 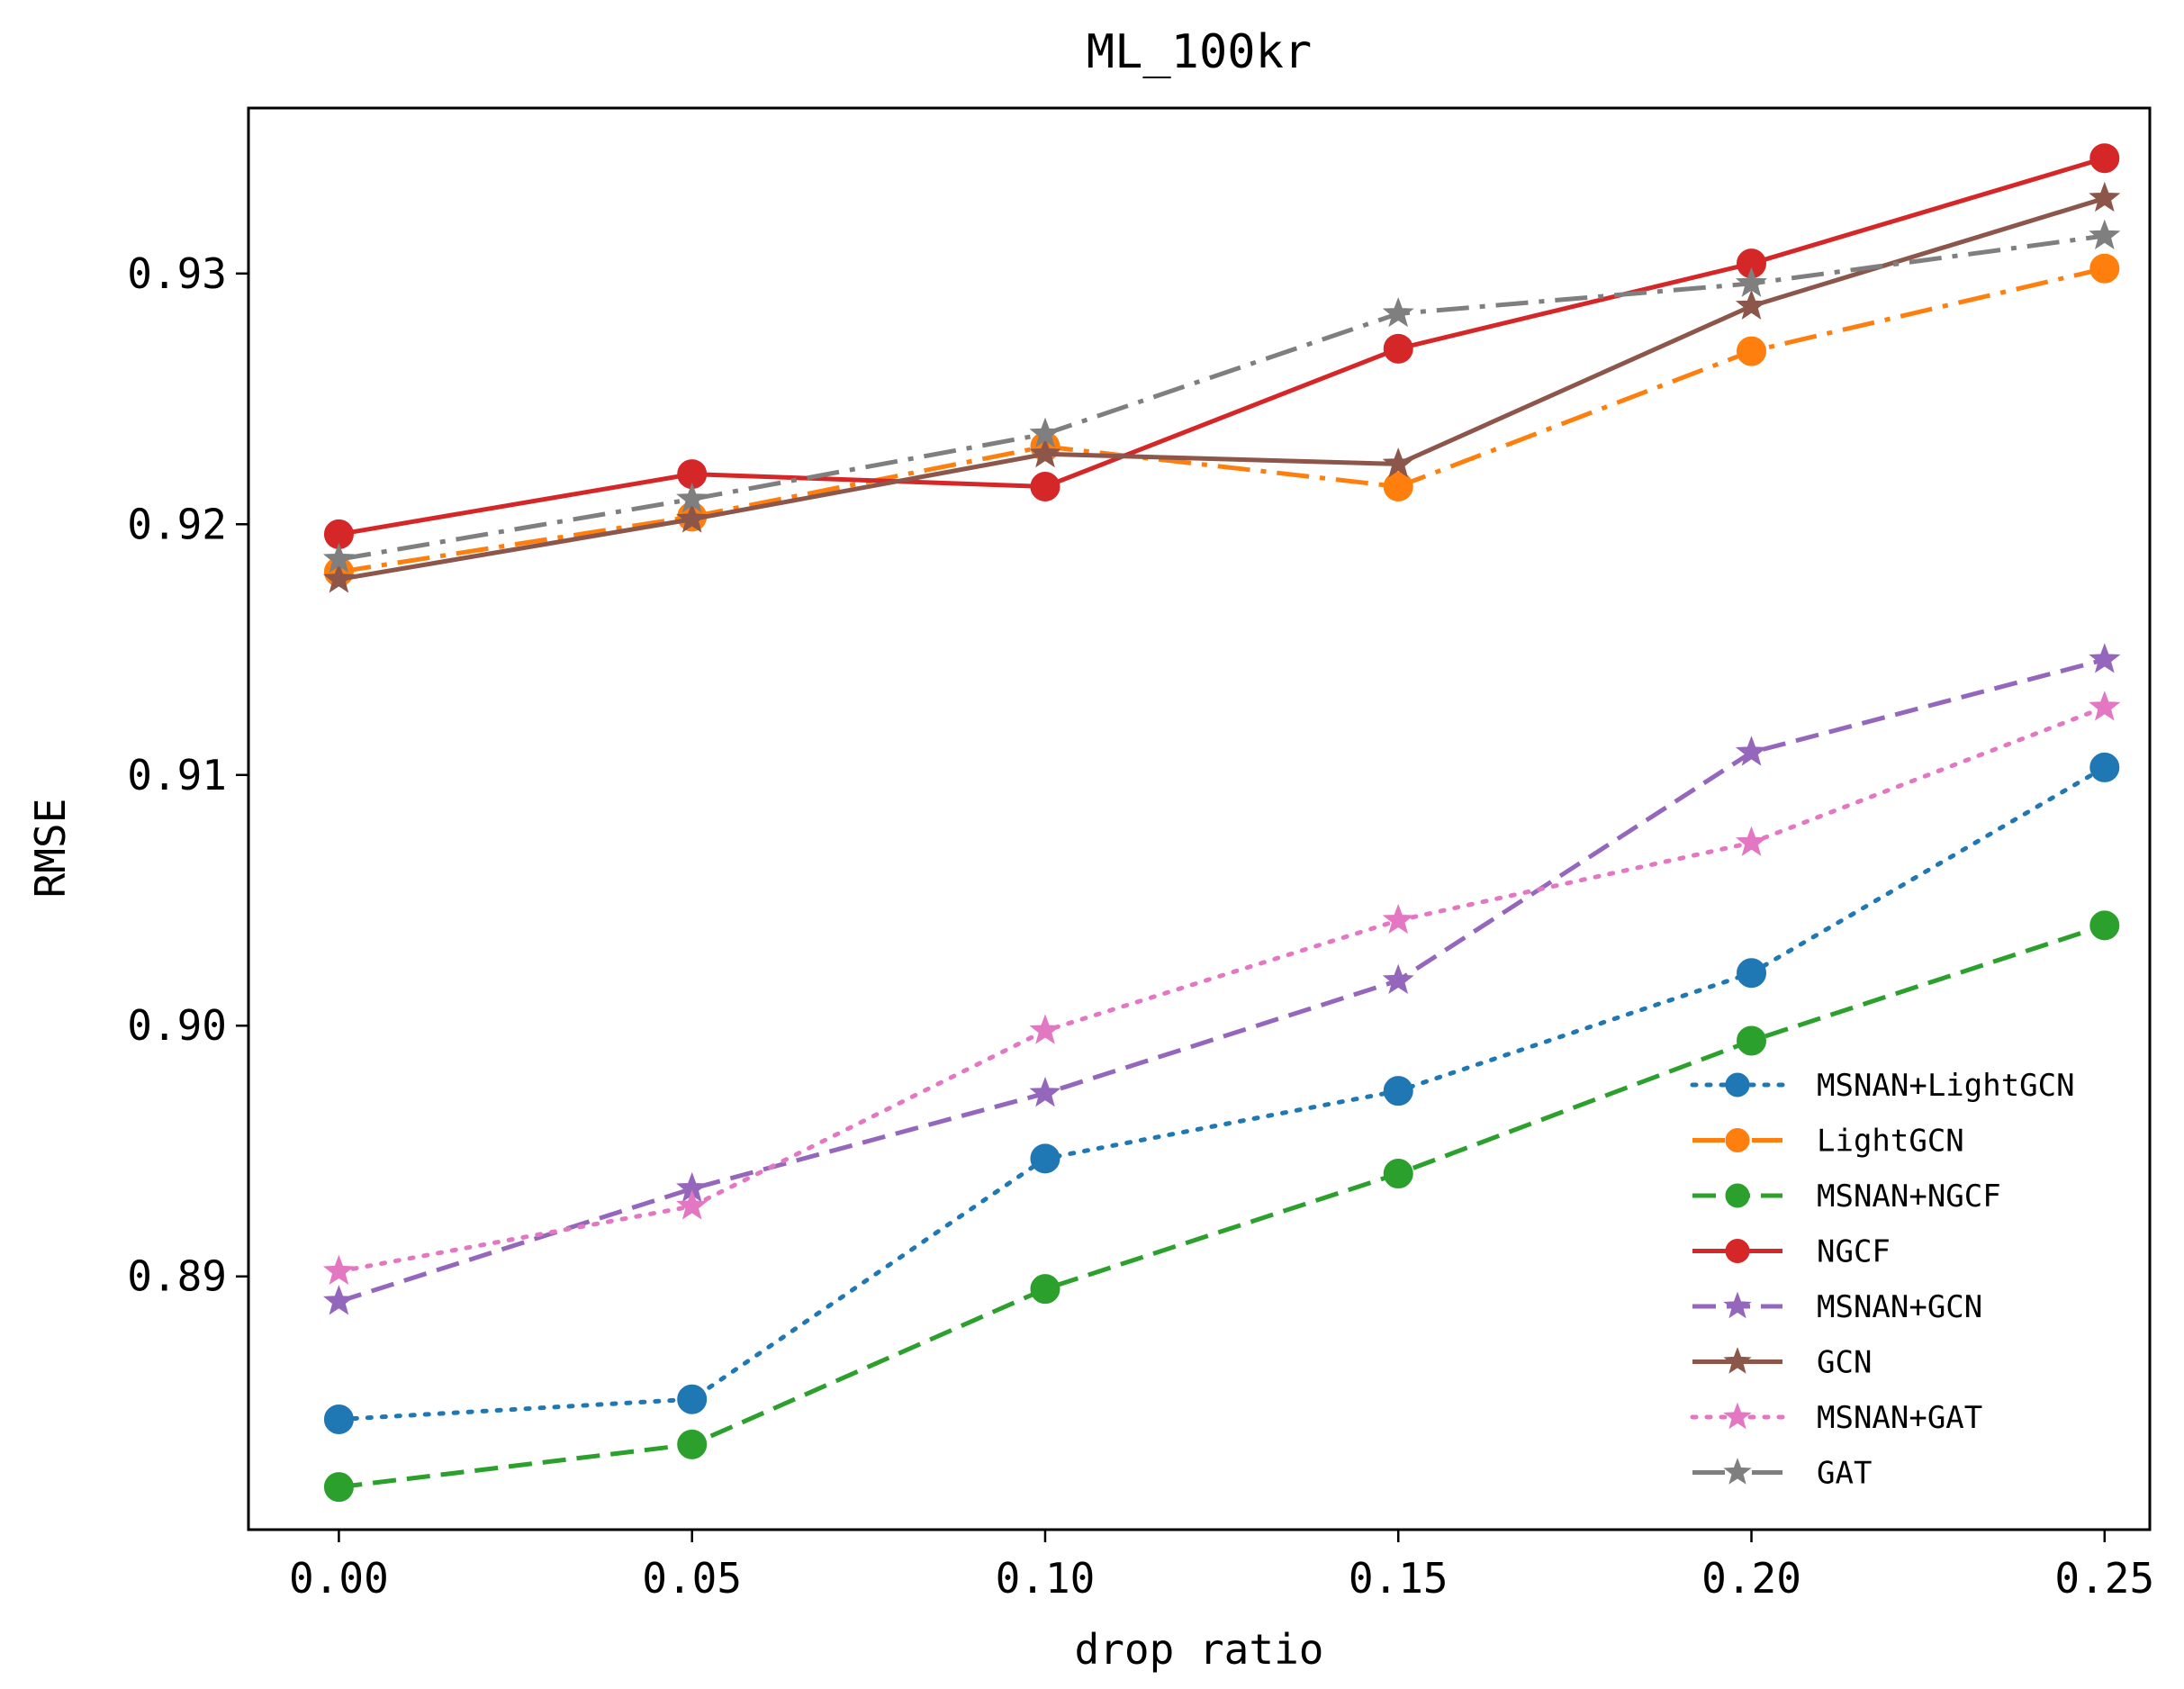 What do you see at coordinates (1891, 1142) in the screenshot?
I see `legend-label-lightgcn: LightGCN` at bounding box center [1891, 1142].